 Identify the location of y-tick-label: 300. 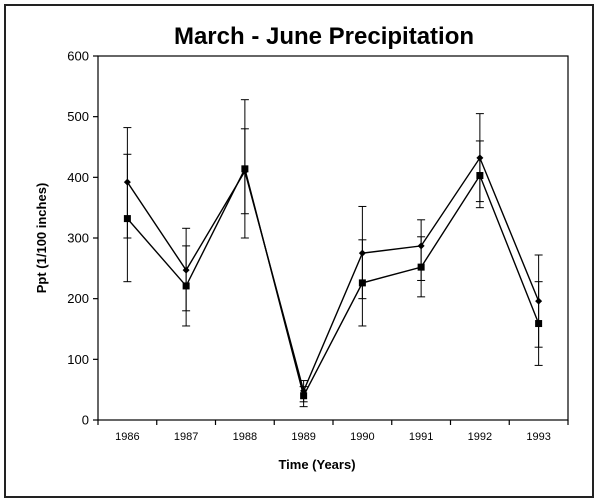
(78, 238).